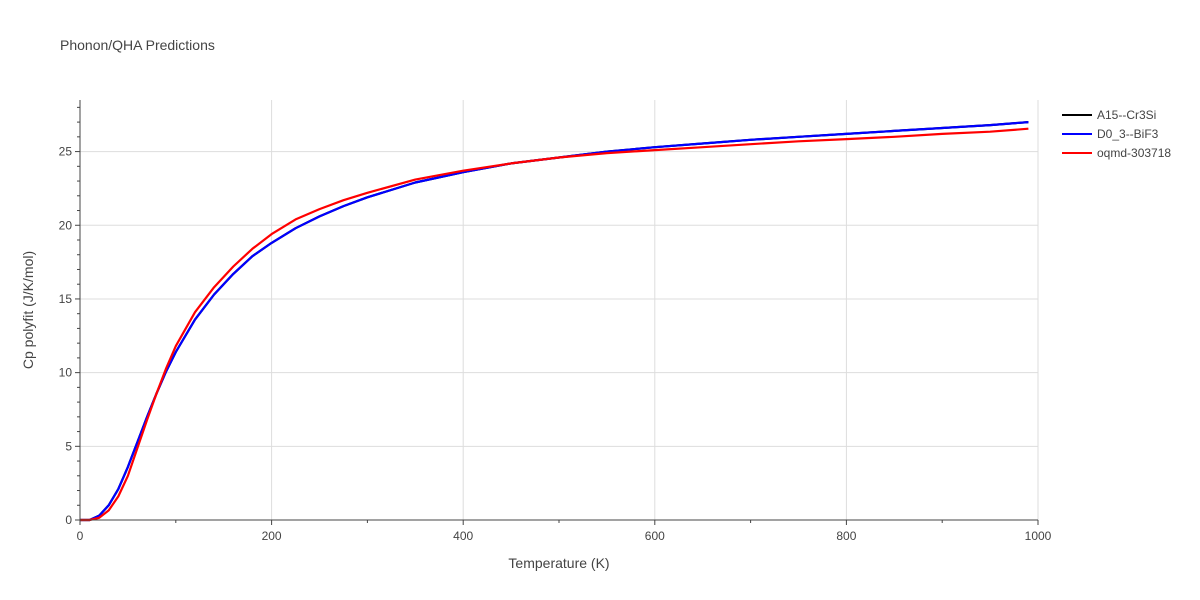  Describe the element at coordinates (68, 520) in the screenshot. I see `y-tick-label: 0` at that location.